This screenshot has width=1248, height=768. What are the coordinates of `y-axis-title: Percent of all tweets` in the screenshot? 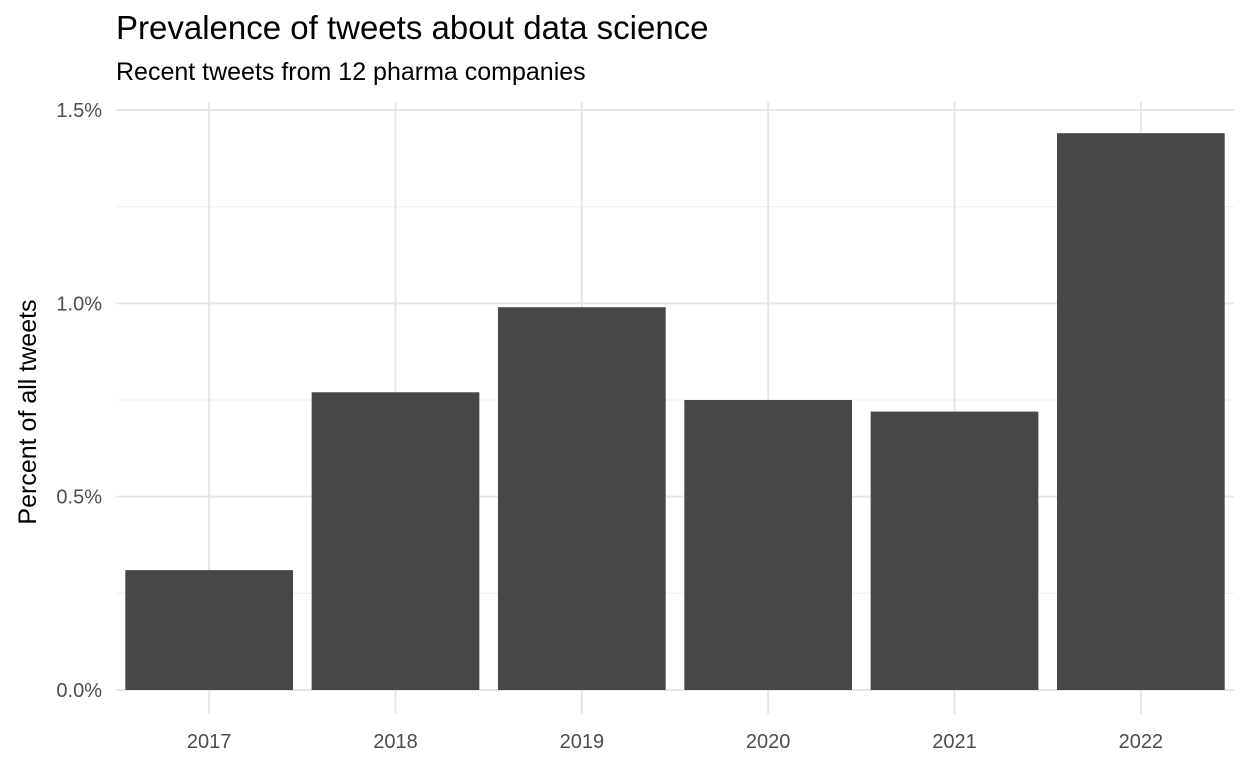 It's located at (28, 411).